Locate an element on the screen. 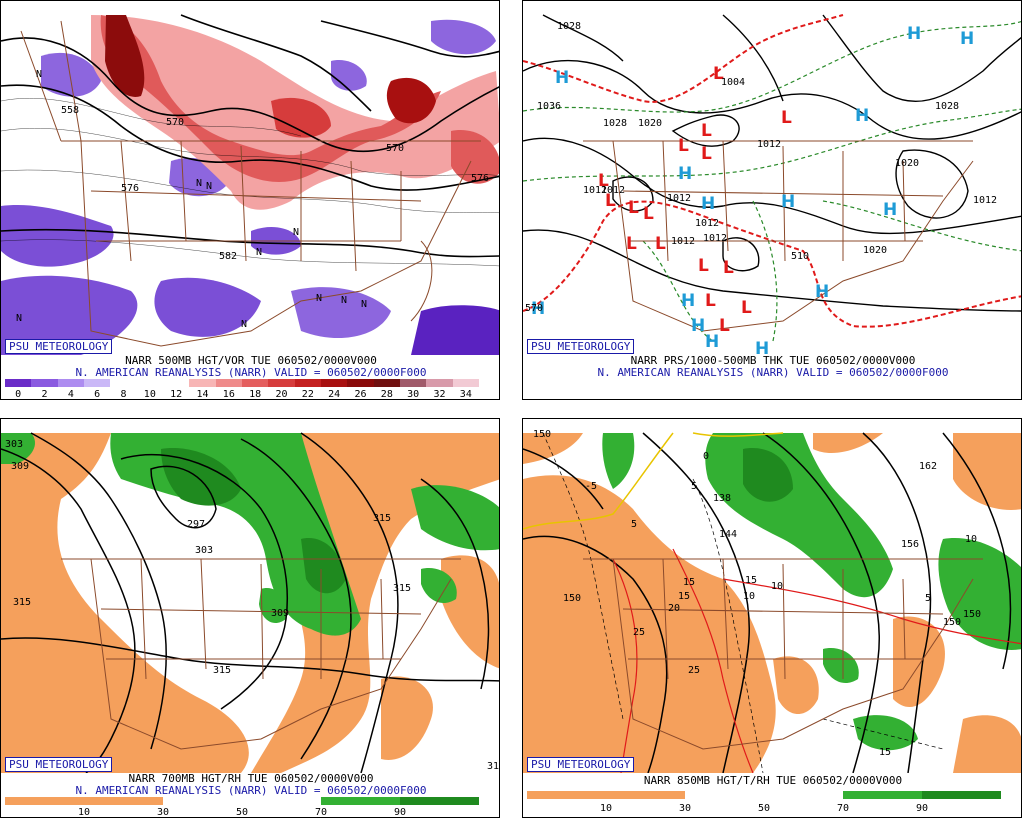 This screenshot has width=1024, height=819. colorbar-tick-label: 4 is located at coordinates (70, 394).